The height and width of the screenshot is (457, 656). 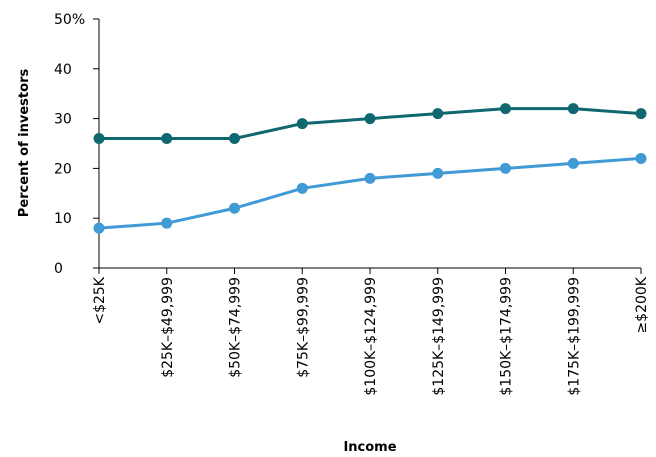 I want to click on x-tick-label: $175K–$199,999, so click(x=574, y=336).